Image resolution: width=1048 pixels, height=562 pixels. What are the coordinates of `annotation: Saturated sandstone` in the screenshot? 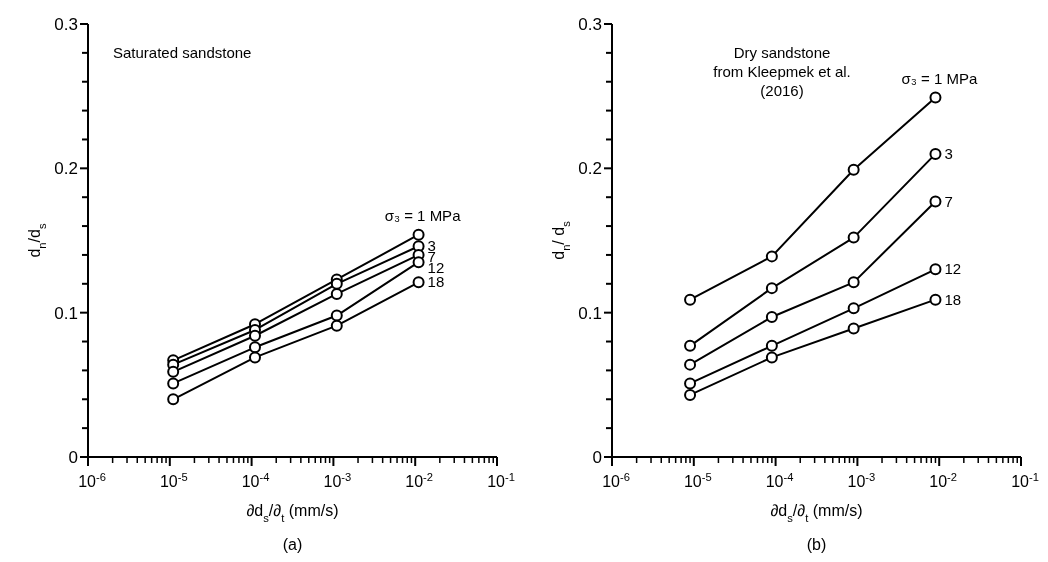 It's located at (182, 52).